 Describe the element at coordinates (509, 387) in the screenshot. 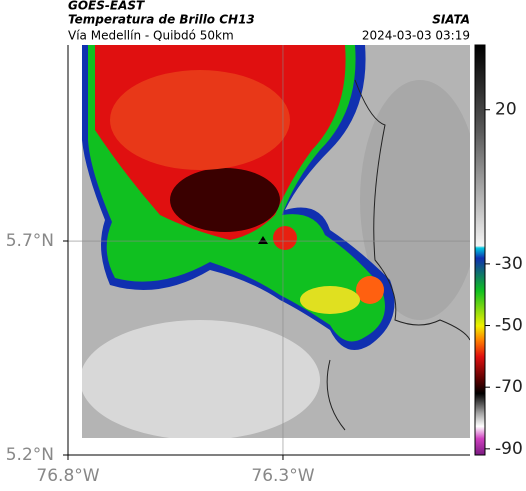

I see `colorbar-tick-label: -70` at that location.